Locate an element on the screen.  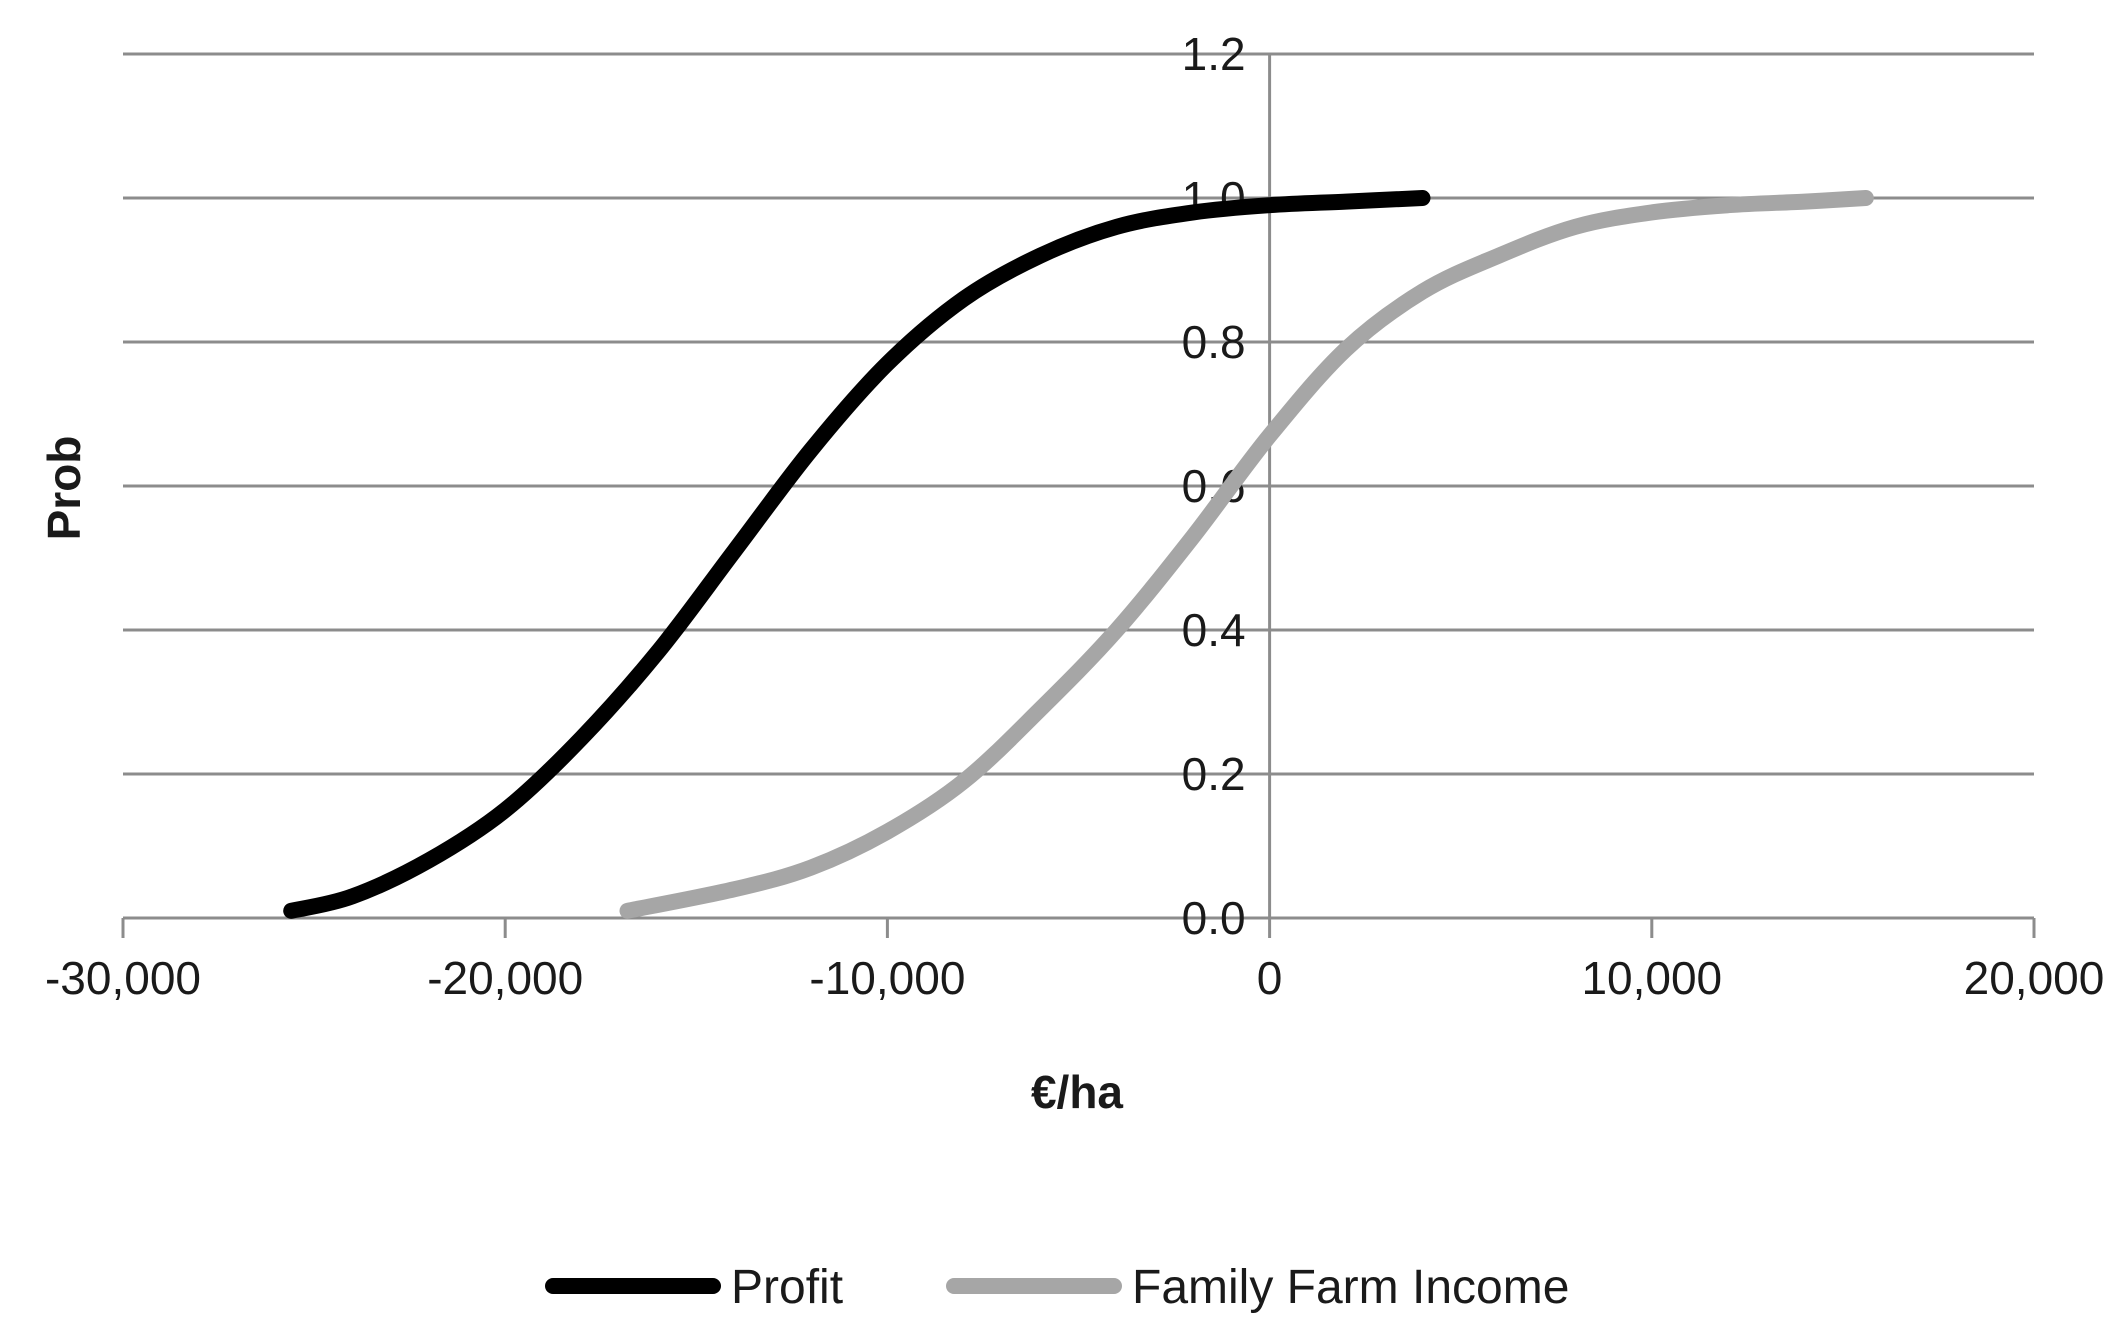
y-tick-label-2: 0.4 is located at coordinates (1214, 630).